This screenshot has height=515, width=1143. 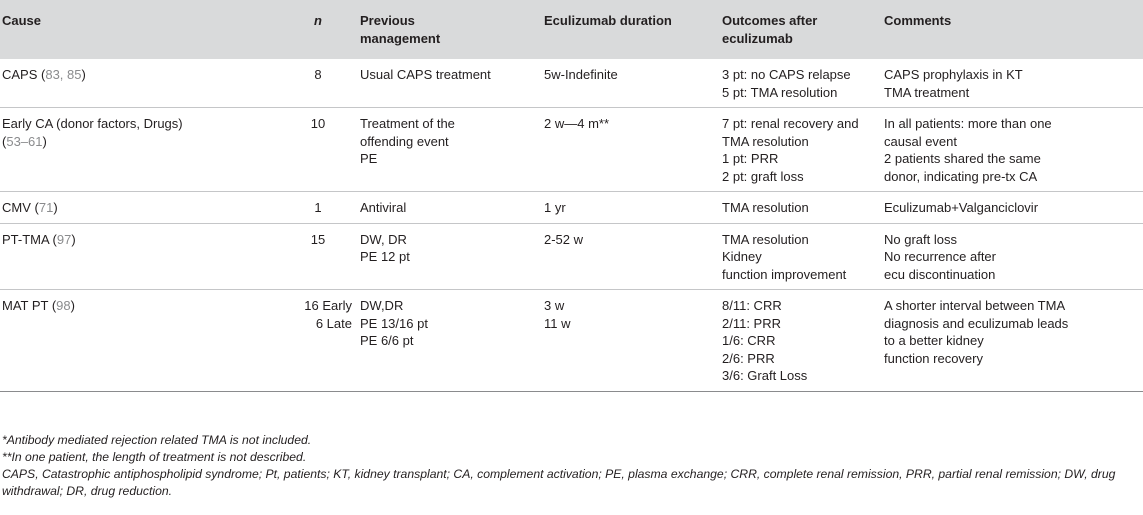 What do you see at coordinates (763, 176) in the screenshot?
I see `outcome-line: 2 pt: graft loss` at bounding box center [763, 176].